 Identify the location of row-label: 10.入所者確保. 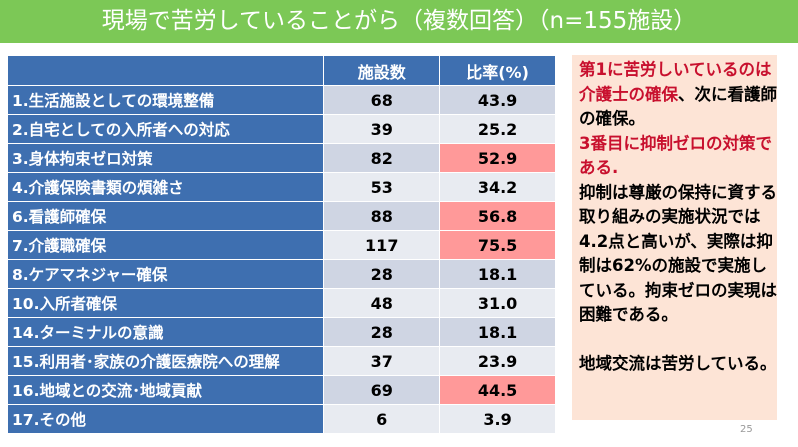
(165, 303).